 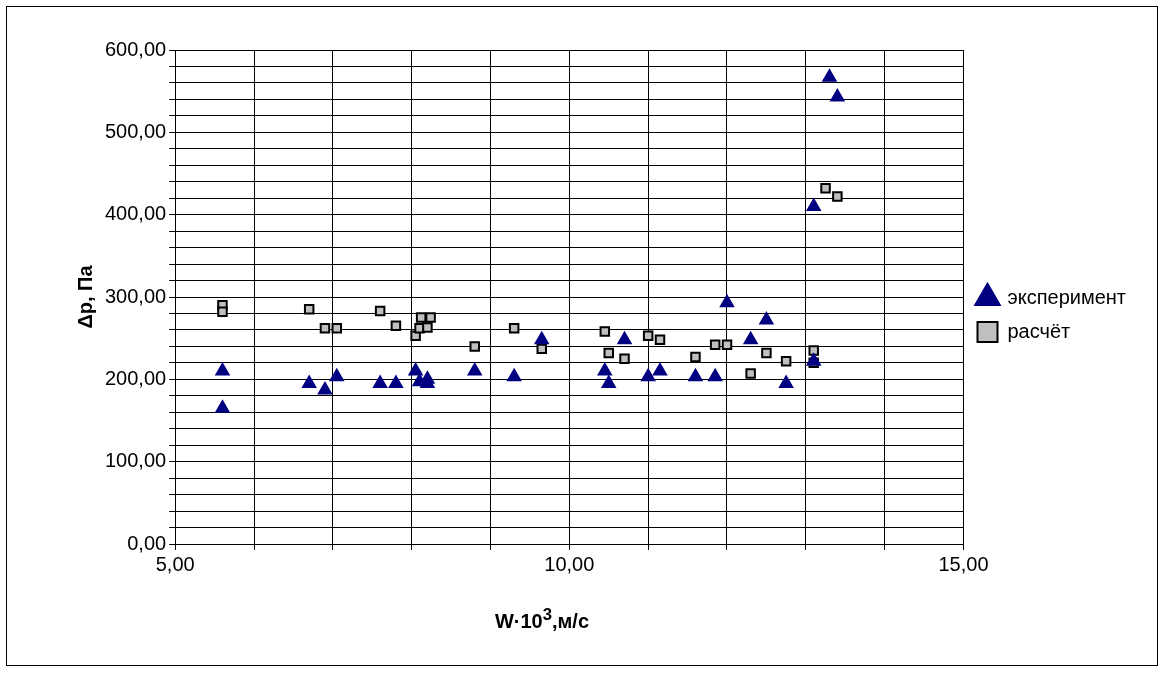 What do you see at coordinates (136, 48) in the screenshot?
I see `y-tick-label: 600,00` at bounding box center [136, 48].